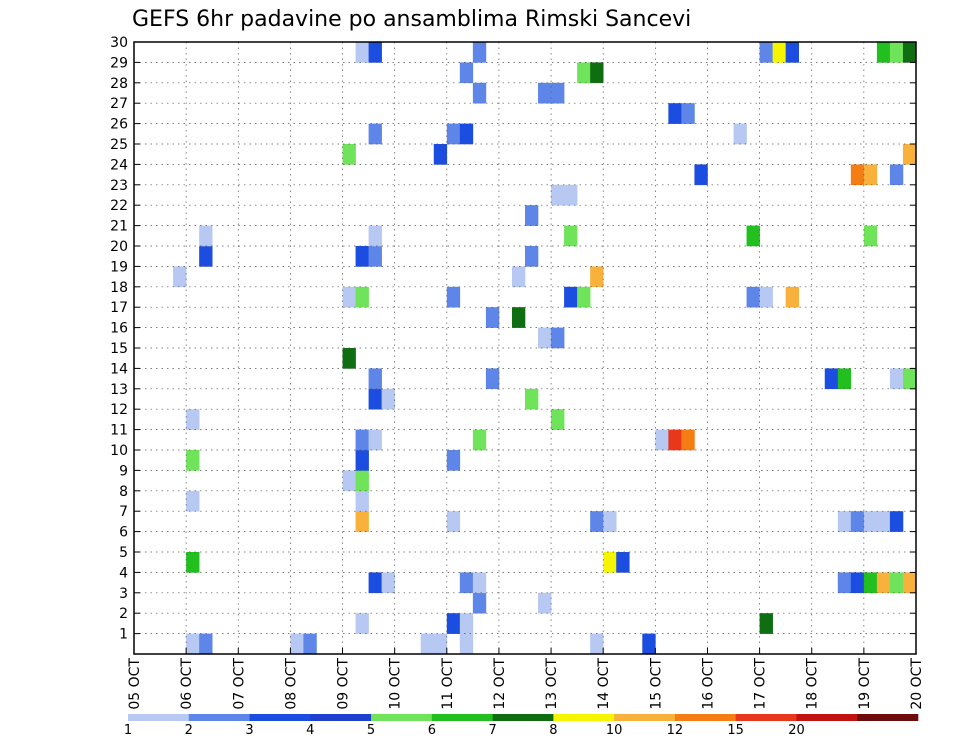 This screenshot has height=742, width=960. What do you see at coordinates (371, 730) in the screenshot?
I see `colorbar-label: 5` at bounding box center [371, 730].